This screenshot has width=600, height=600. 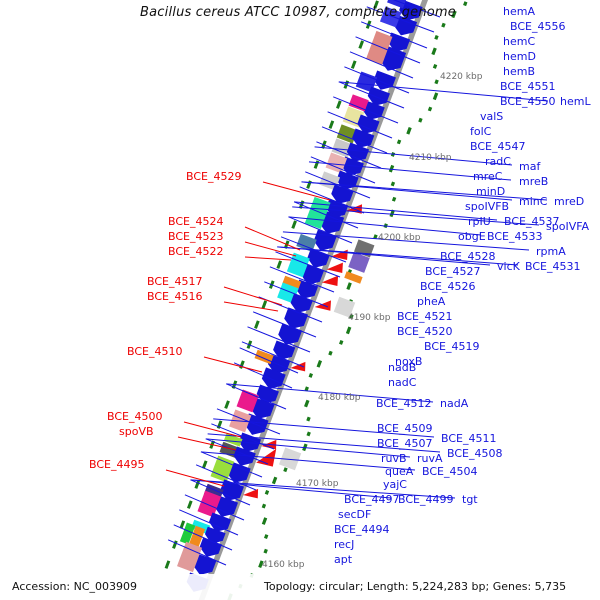 What do you see at coordinates (519, 11) in the screenshot?
I see `gene-label-hema: hemA` at bounding box center [519, 11].